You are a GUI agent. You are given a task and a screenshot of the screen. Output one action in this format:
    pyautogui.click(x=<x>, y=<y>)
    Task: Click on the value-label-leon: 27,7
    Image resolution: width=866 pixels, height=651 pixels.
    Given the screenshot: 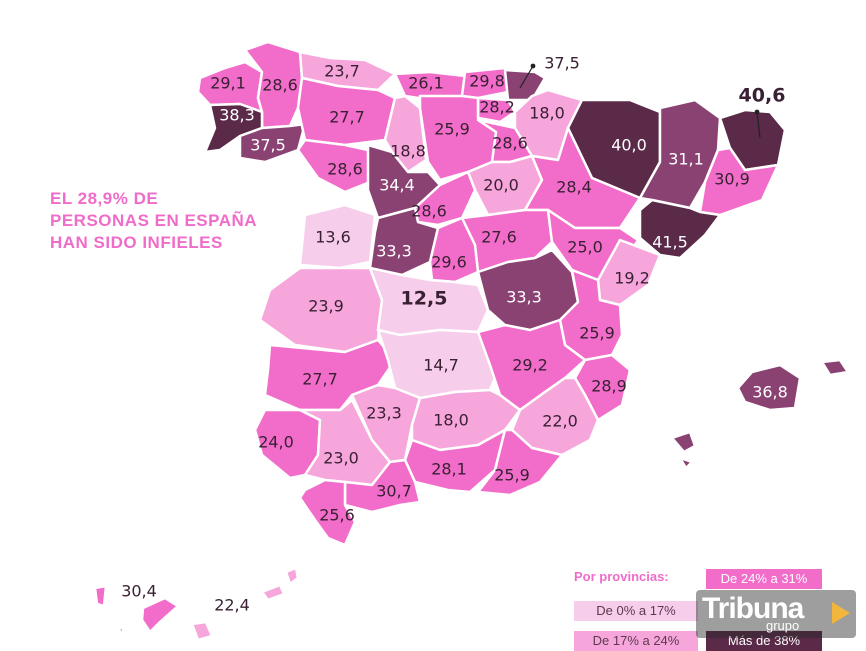 What is the action you would take?
    pyautogui.click(x=347, y=117)
    